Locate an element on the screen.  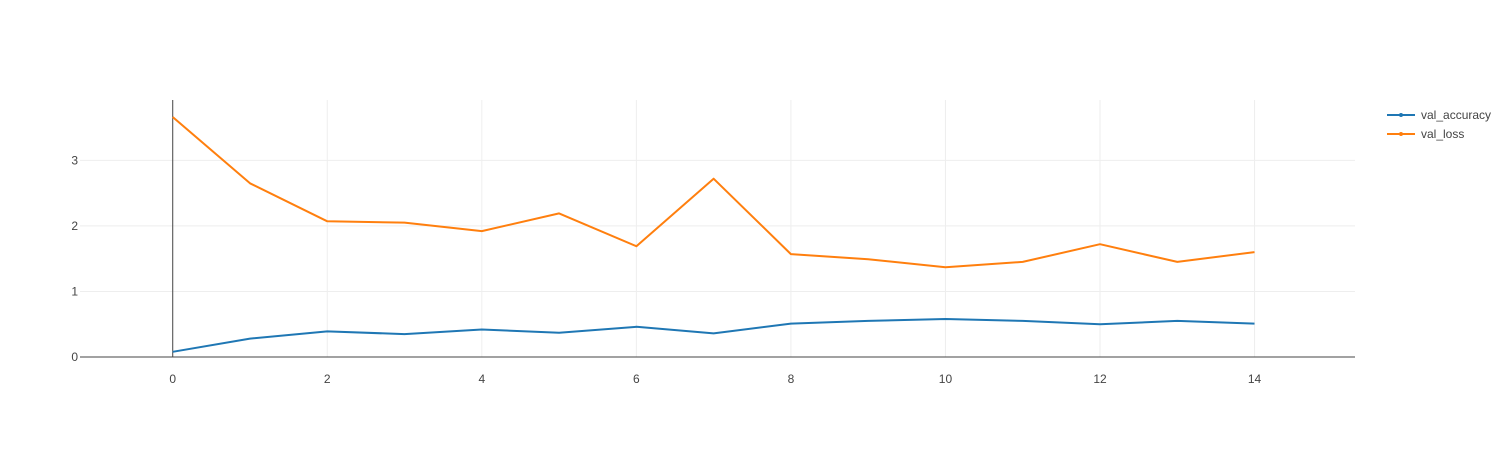
legend-item-val-accuracy: val_accuracy is located at coordinates (1439, 115).